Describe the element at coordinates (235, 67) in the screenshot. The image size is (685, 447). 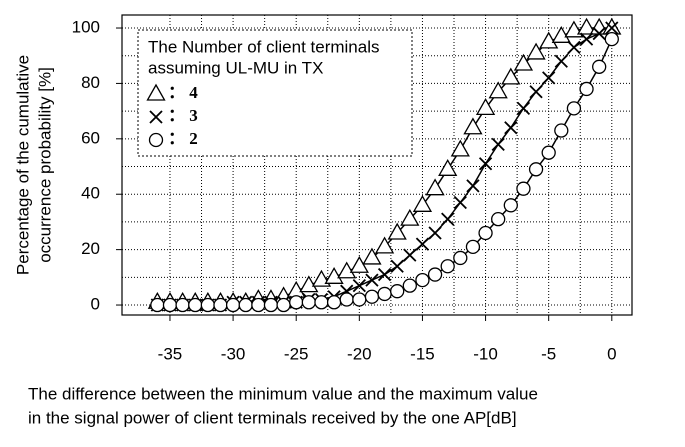
I see `legend-title: assuming UL-MU in TX` at that location.